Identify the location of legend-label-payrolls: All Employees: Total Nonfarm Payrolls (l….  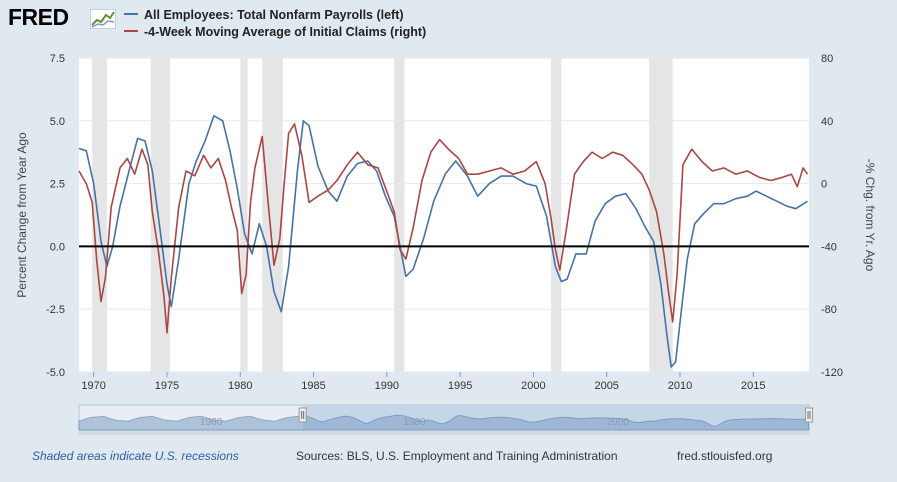
(274, 15).